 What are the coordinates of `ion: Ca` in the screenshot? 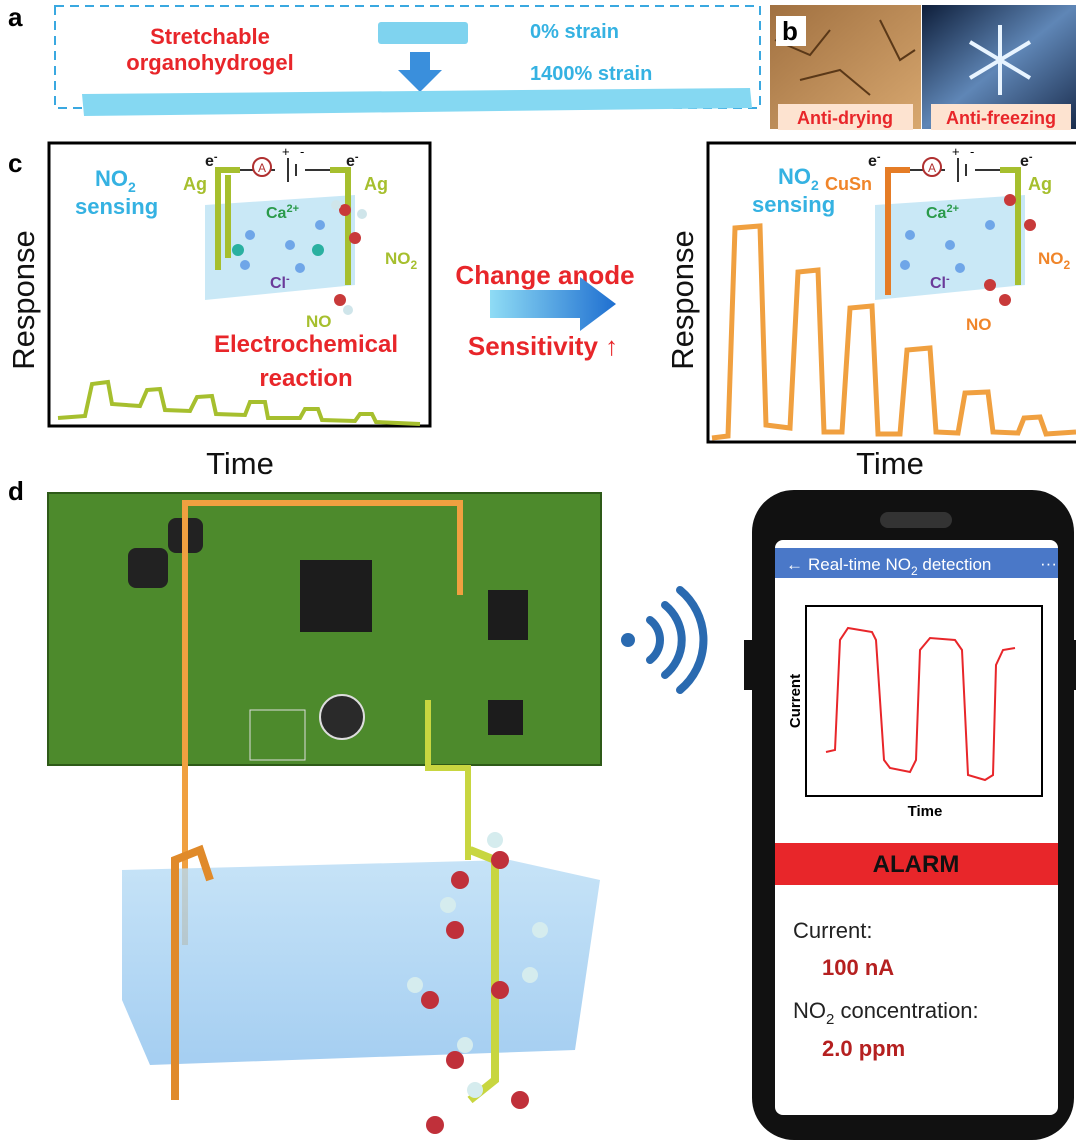 It's located at (276, 213).